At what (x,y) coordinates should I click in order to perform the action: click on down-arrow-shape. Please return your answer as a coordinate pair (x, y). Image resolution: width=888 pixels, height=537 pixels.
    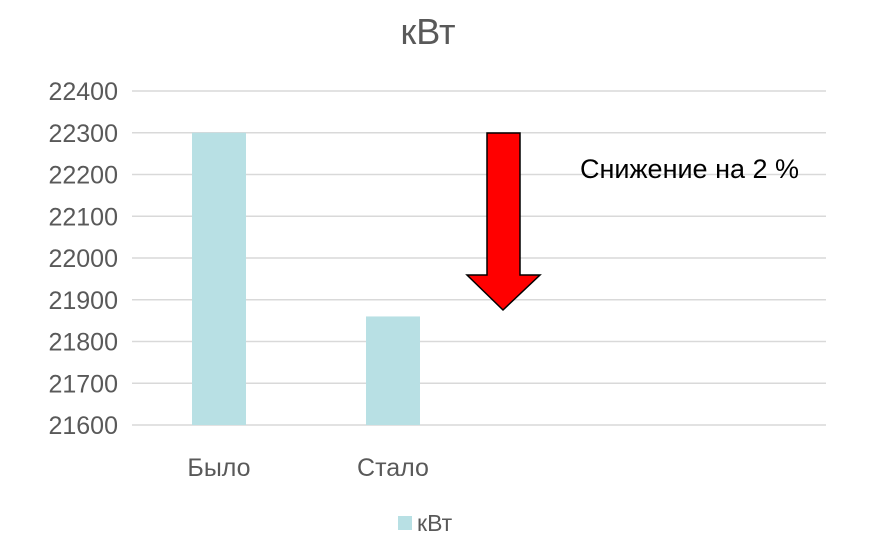
    Looking at the image, I should click on (503, 222).